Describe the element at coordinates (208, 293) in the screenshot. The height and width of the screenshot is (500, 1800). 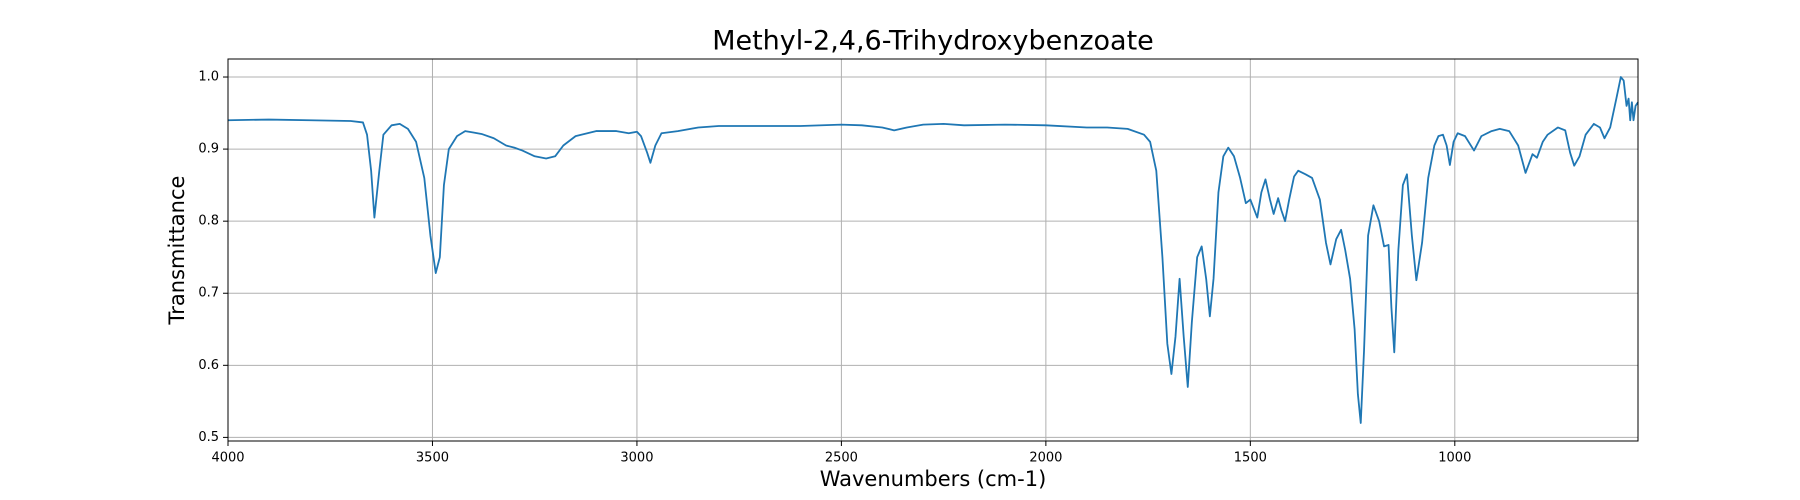
I see `y-tick-label: 0.7` at that location.